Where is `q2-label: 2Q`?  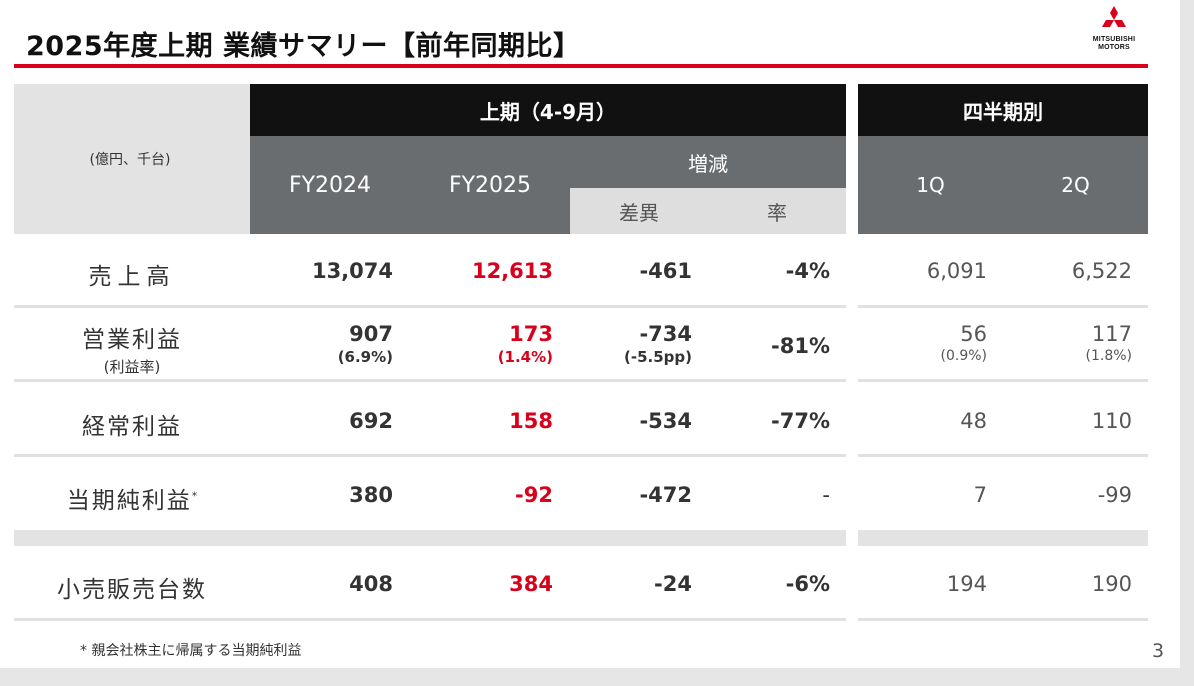
q2-label: 2Q is located at coordinates (1075, 185).